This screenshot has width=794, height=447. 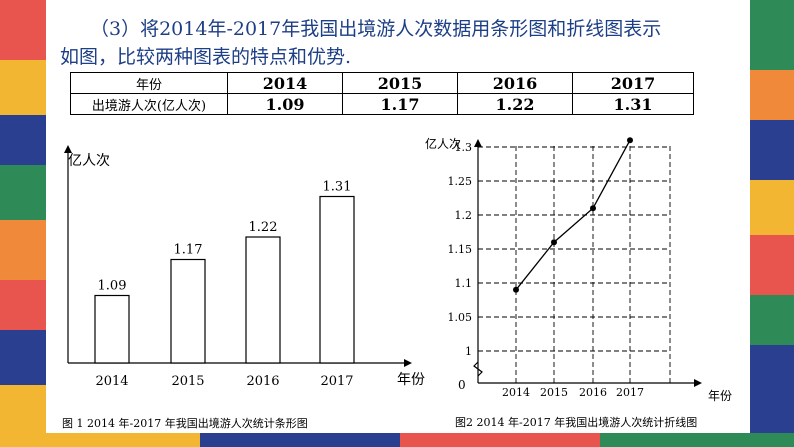 I want to click on bar-chart-y-arrow, so click(x=68, y=149).